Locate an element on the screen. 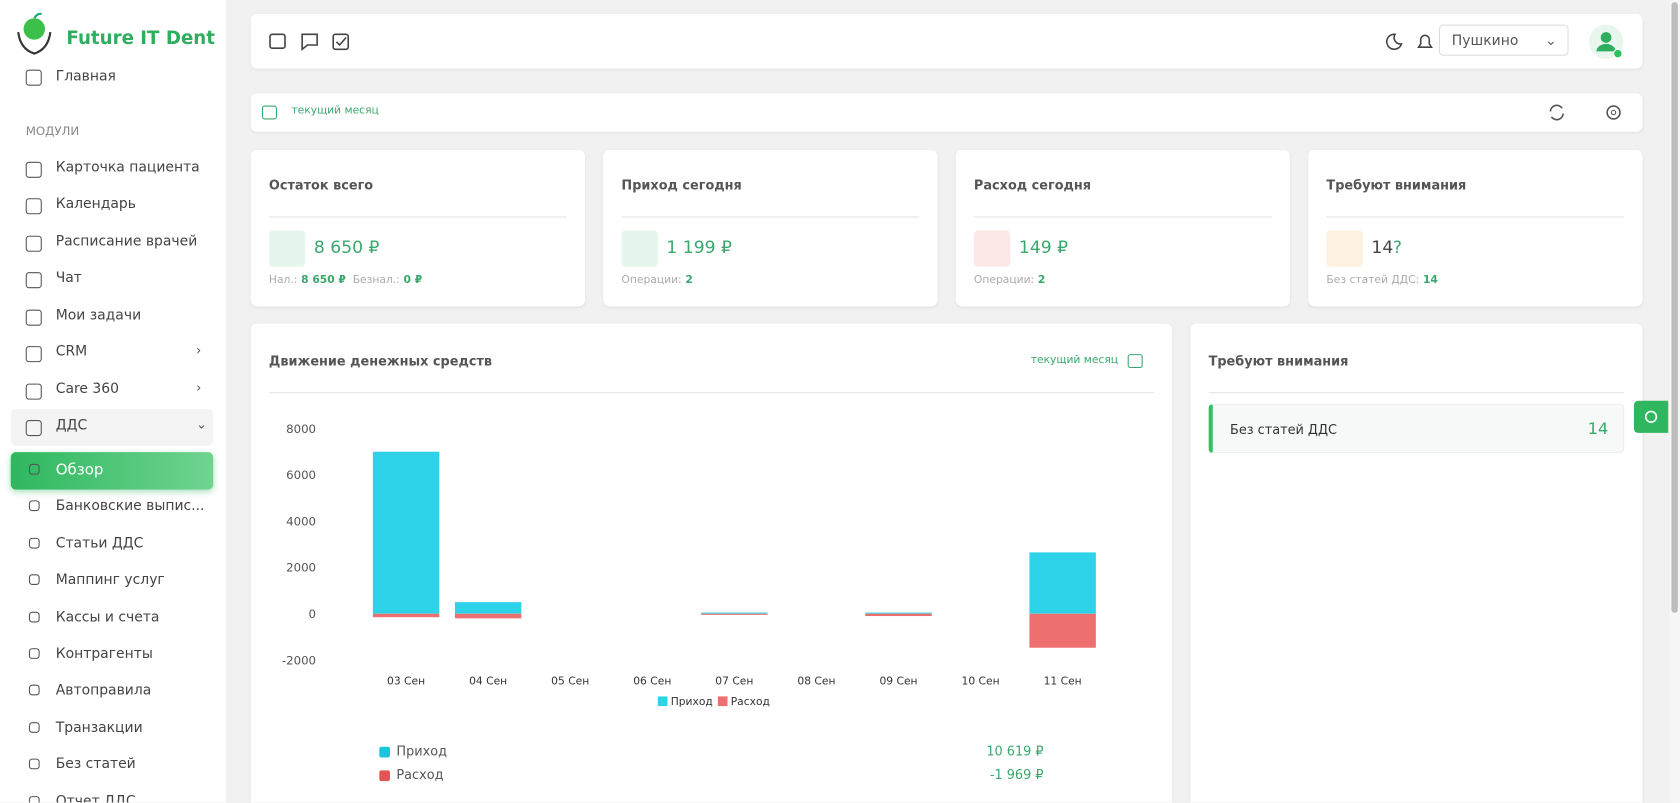 This screenshot has width=1680, height=803. item-label: Без статей ДДС is located at coordinates (1284, 430).